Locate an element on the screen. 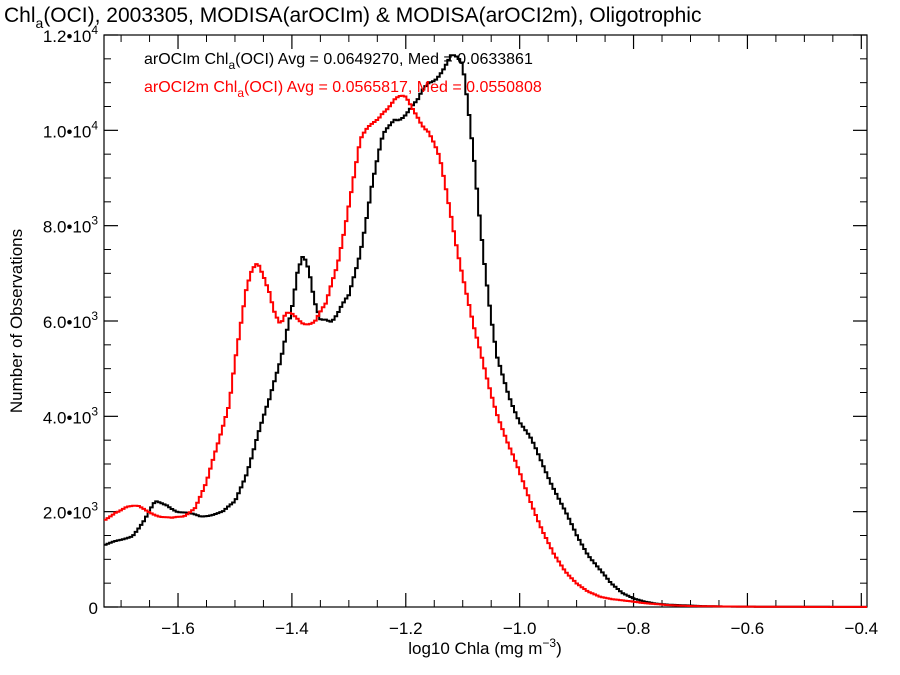  y-tick-label: 8.0•103 is located at coordinates (71, 225).